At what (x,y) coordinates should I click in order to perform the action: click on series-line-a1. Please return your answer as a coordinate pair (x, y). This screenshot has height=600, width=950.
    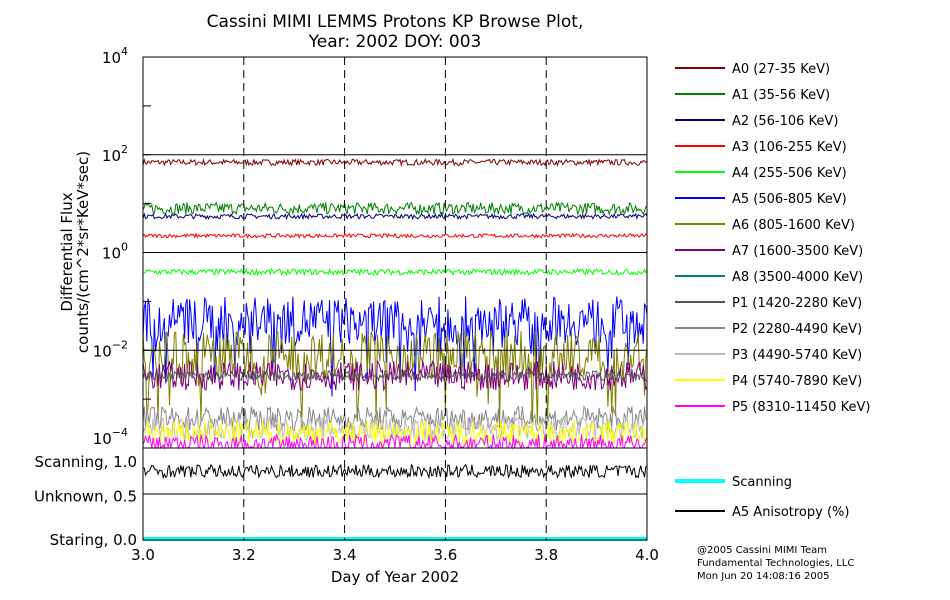
    Looking at the image, I should click on (395, 209).